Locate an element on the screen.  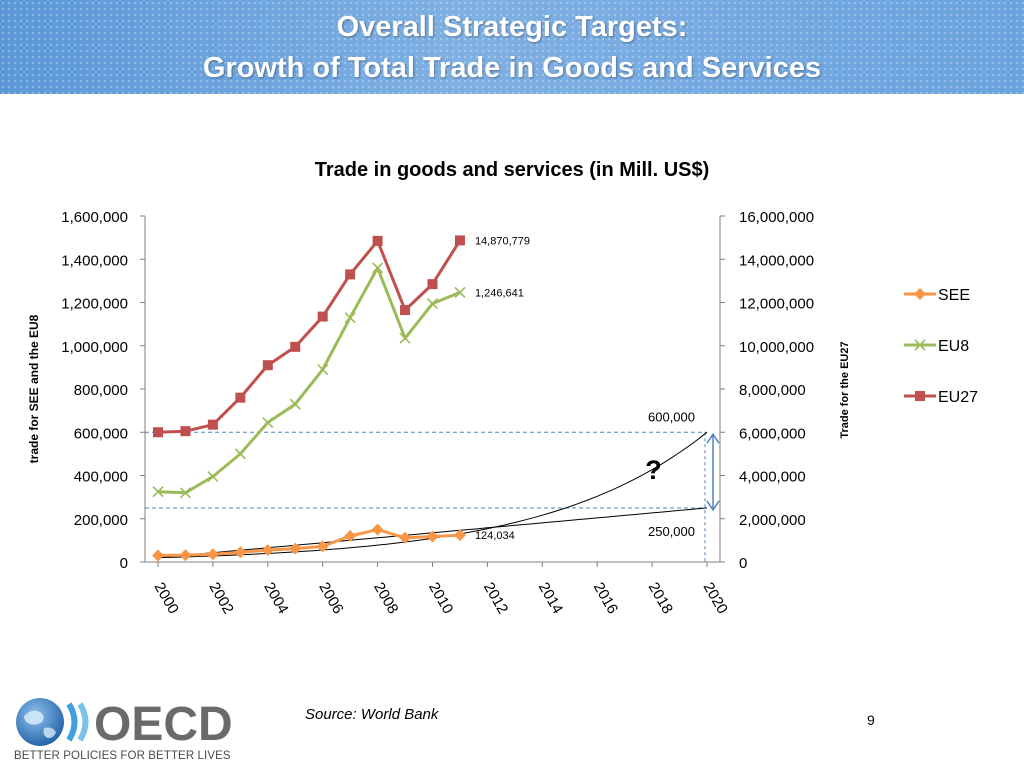
y-tick-label-right: 0 is located at coordinates (743, 563).